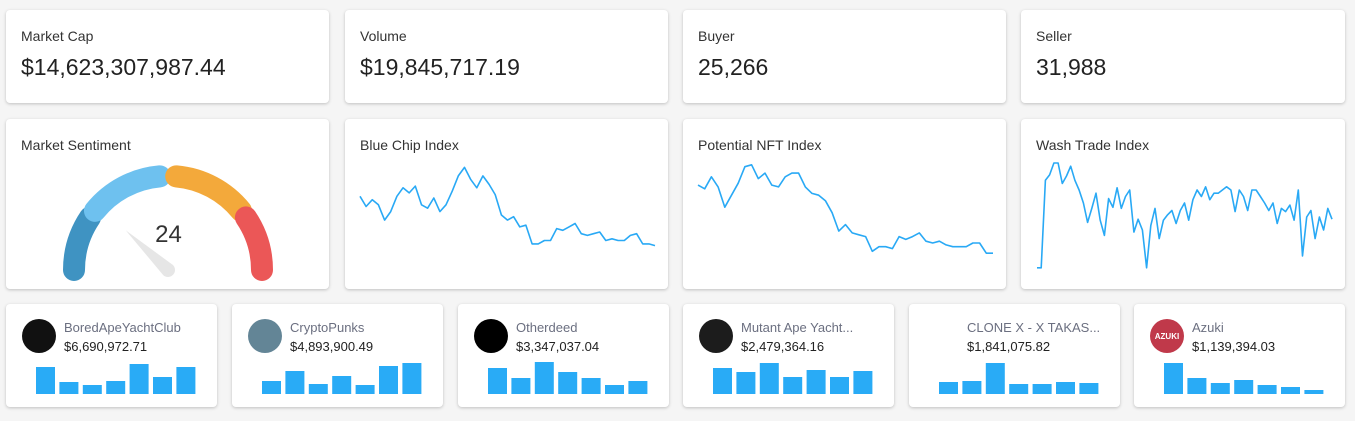  Describe the element at coordinates (788, 355) in the screenshot. I see `collection-card: Mutant Ape Yacht... $2,479,364.16` at that location.